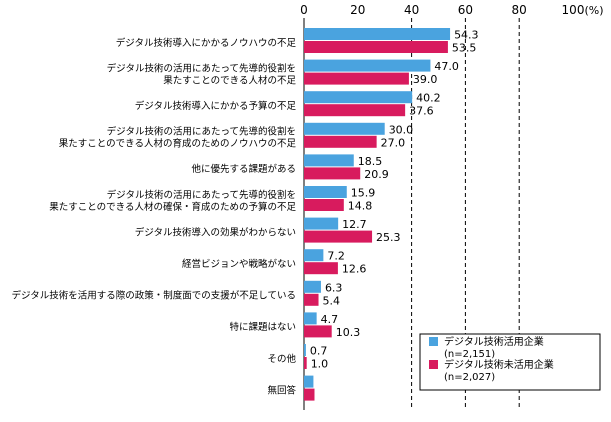 This screenshot has height=422, width=611. I want to click on value-label: 47.0, so click(446, 66).